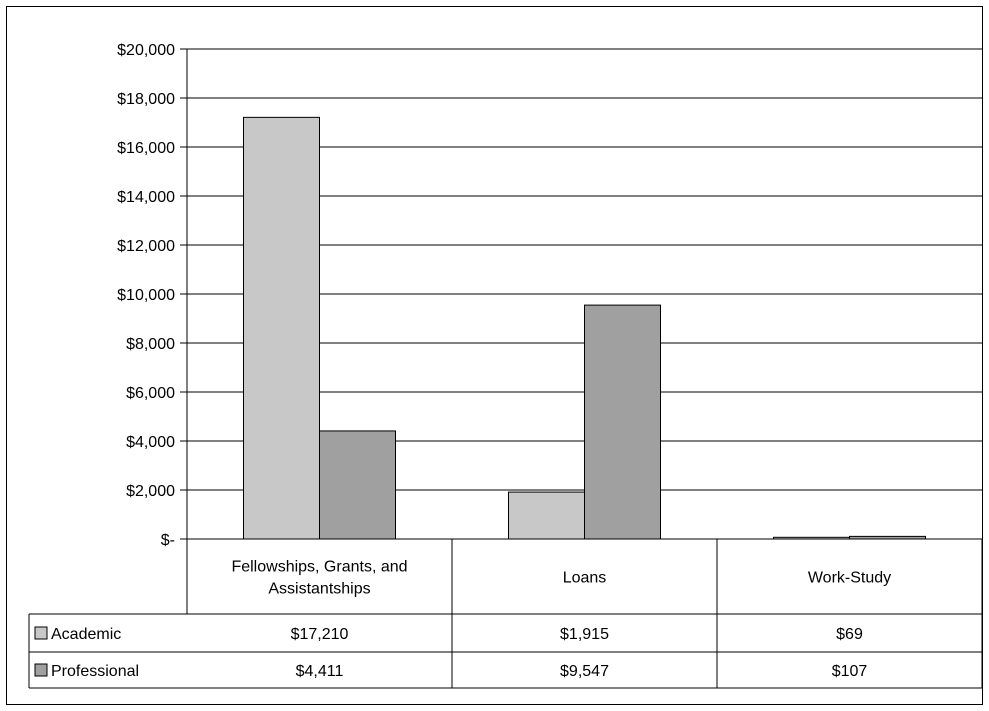  What do you see at coordinates (146, 197) in the screenshot?
I see `y-tick-label: $14,000` at bounding box center [146, 197].